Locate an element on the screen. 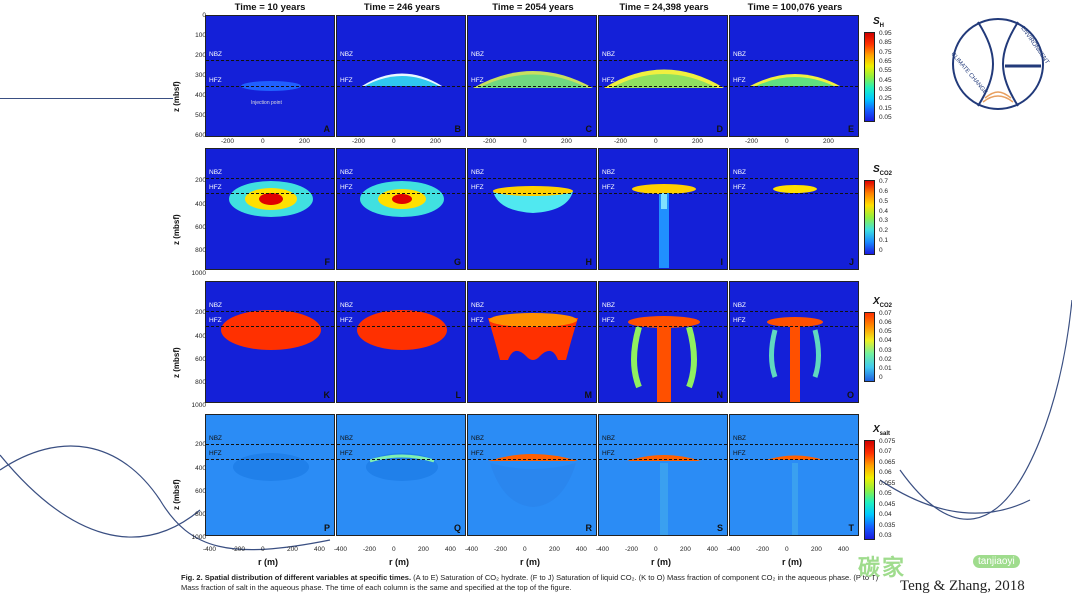 The width and height of the screenshot is (1072, 601). panel-letter: L is located at coordinates (458, 395).